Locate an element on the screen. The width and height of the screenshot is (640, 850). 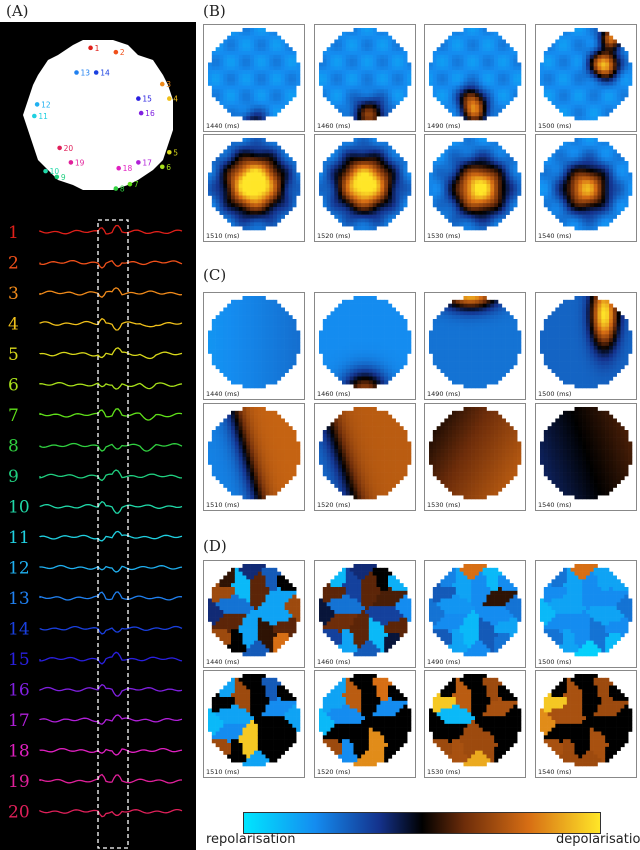
trace-number: 11 is located at coordinates (19, 538).